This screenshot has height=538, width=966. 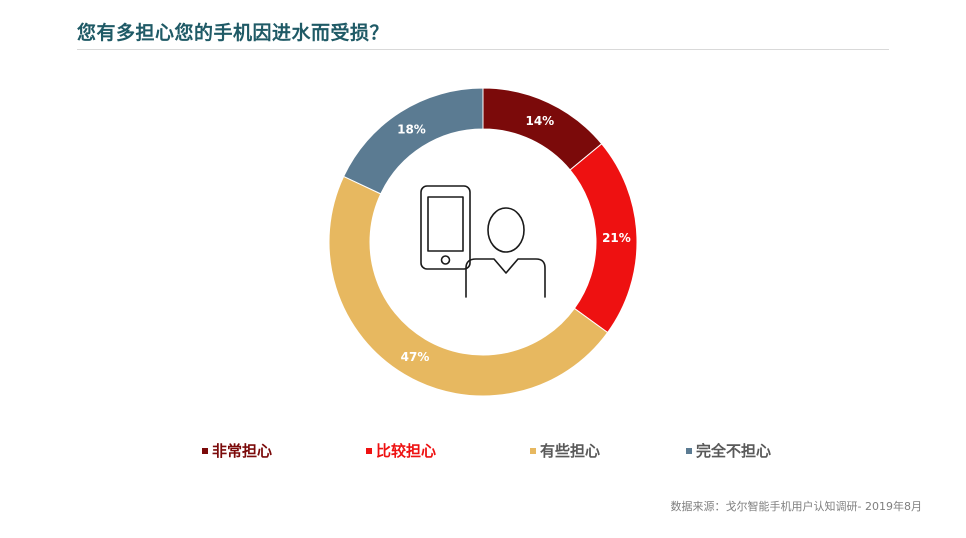 What do you see at coordinates (734, 451) in the screenshot?
I see `legend-label: 完全不担心` at bounding box center [734, 451].